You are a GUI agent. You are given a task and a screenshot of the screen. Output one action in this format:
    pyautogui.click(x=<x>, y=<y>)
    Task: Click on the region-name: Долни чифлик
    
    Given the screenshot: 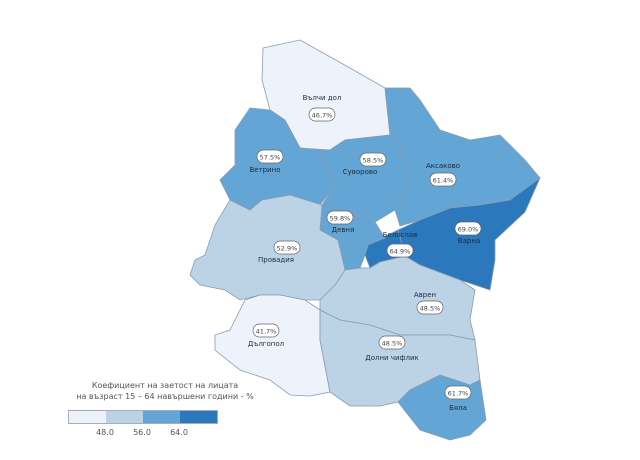 What is the action you would take?
    pyautogui.click(x=392, y=358)
    